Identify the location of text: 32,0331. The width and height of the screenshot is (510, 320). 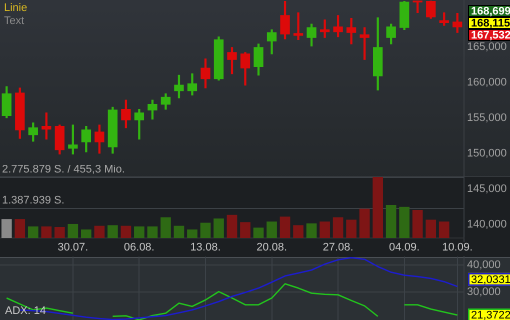
(490, 280).